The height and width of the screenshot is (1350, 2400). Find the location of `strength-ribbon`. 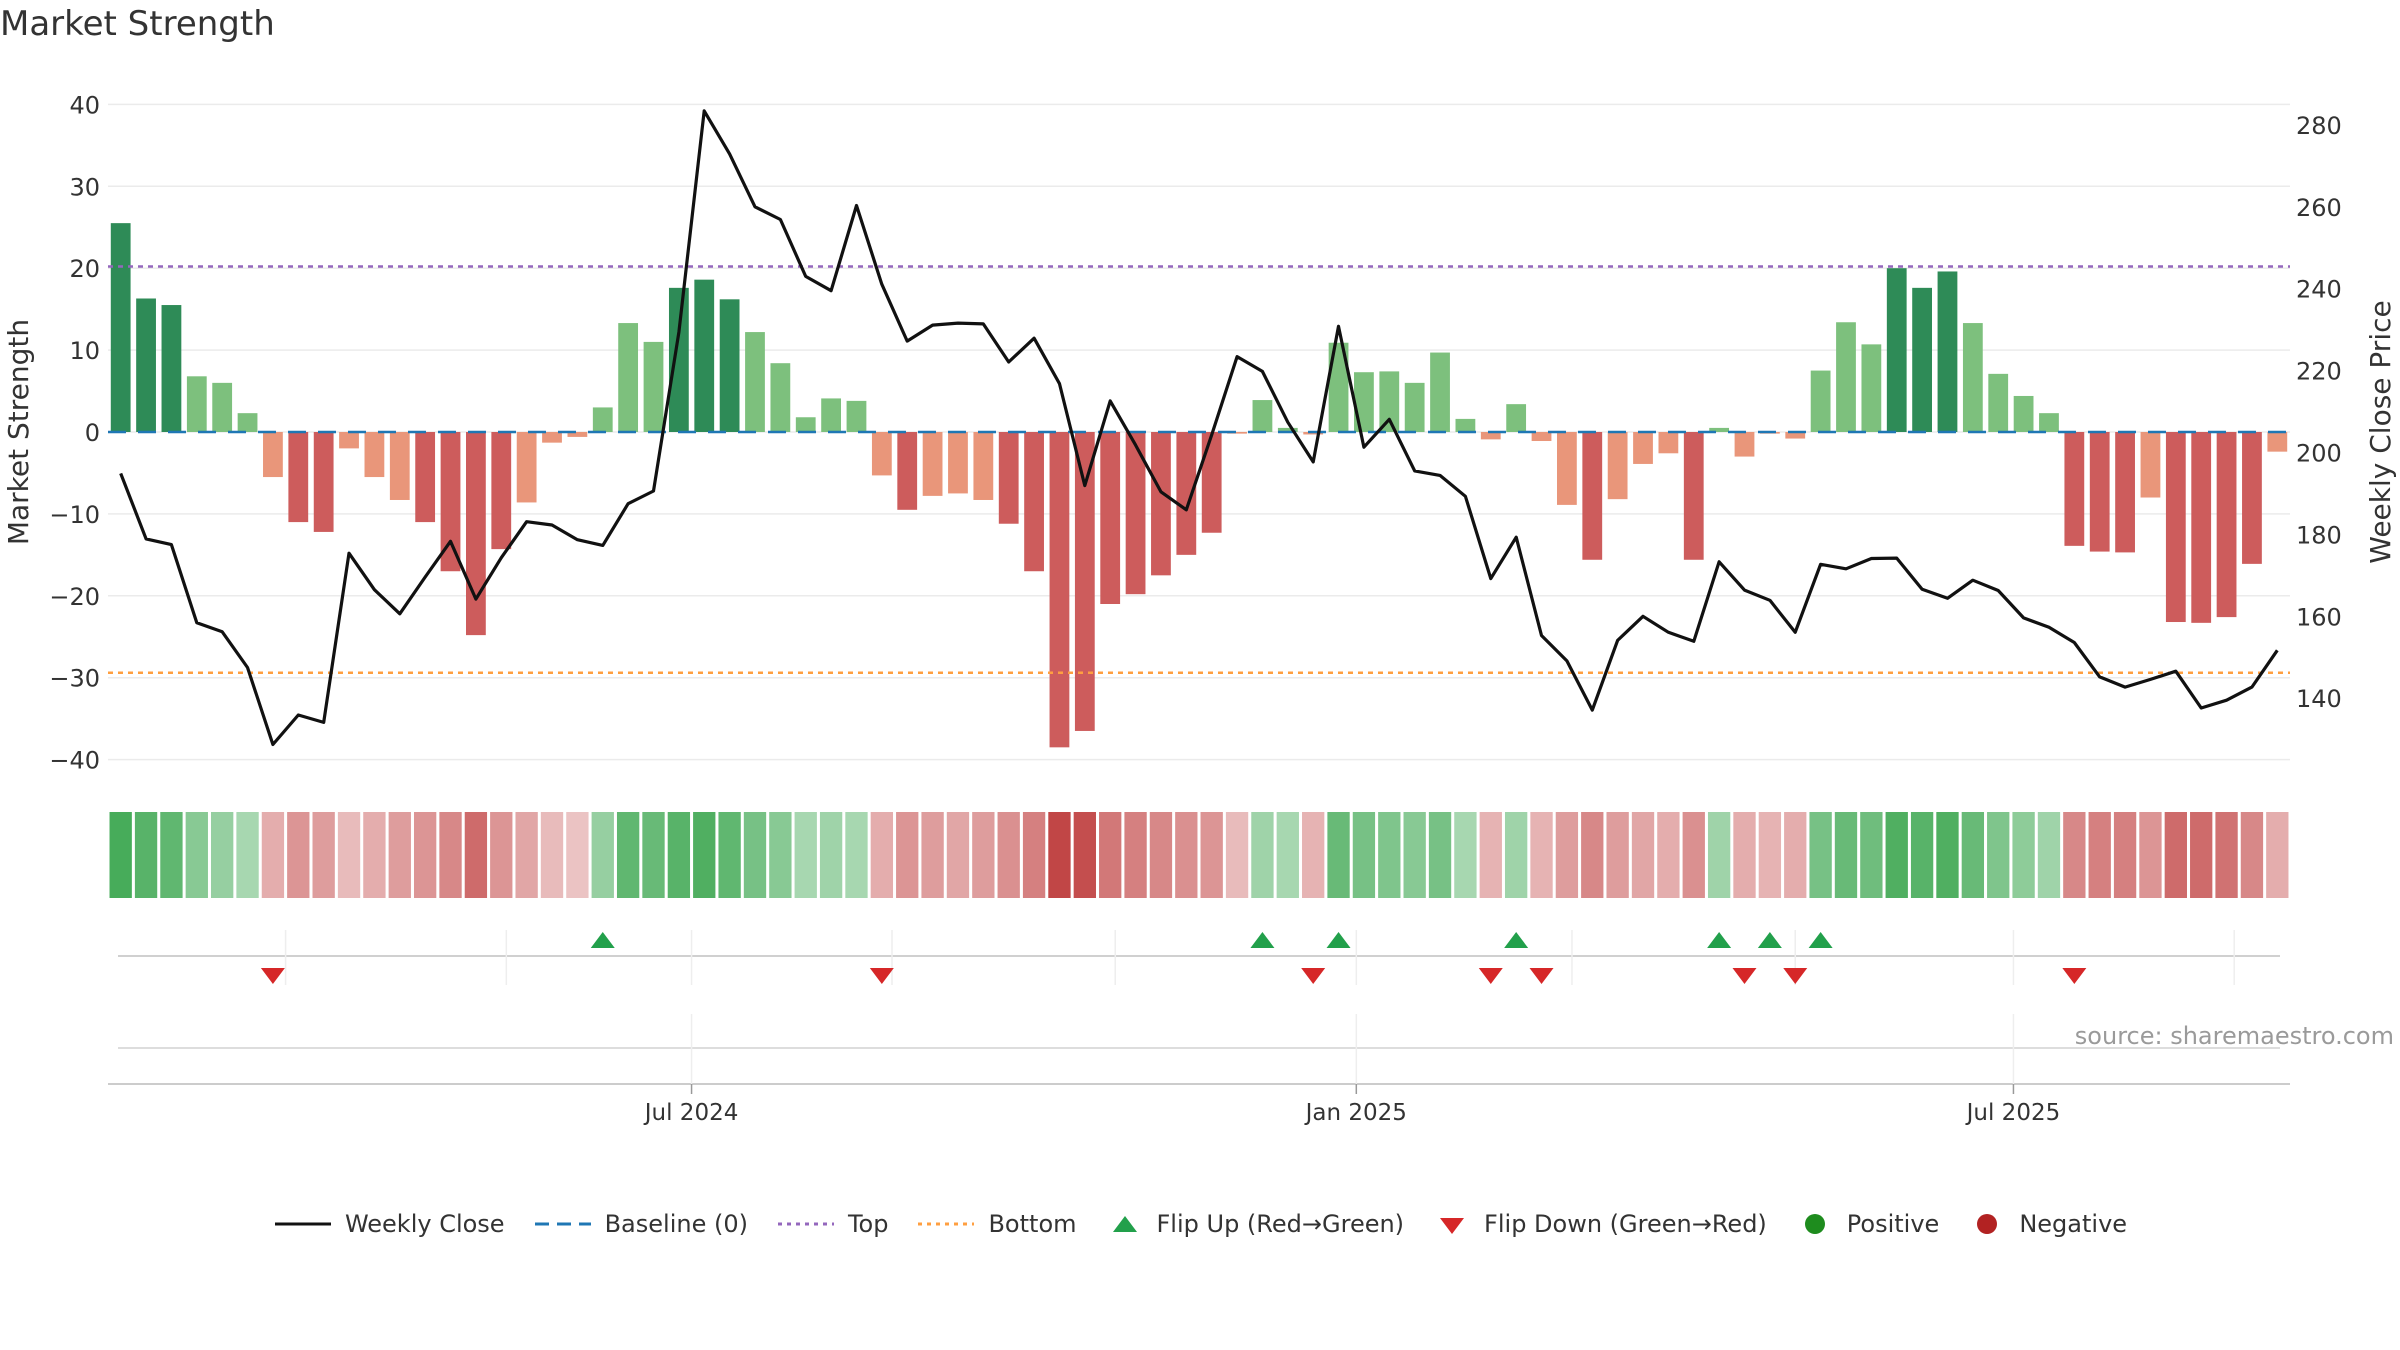

strength-ribbon is located at coordinates (1199, 855).